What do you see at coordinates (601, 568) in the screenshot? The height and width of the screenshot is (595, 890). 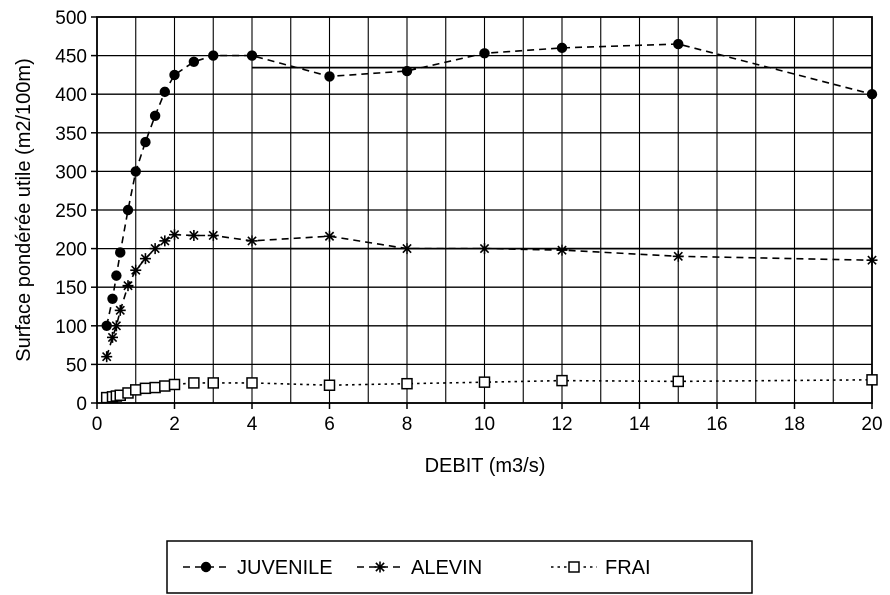 I see `legend-item-frai: FRAI` at bounding box center [601, 568].